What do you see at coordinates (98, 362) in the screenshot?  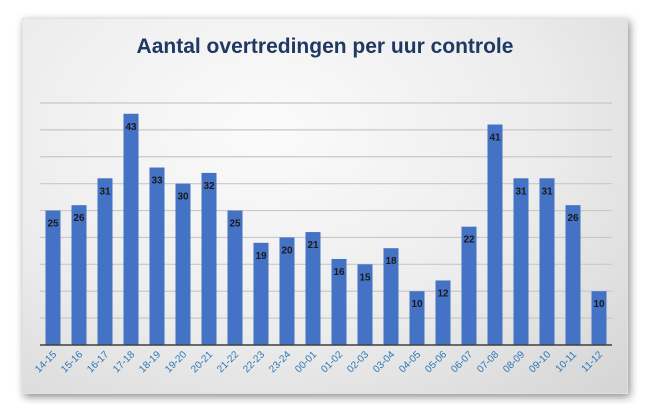 I see `x-tick-label: 16-17` at bounding box center [98, 362].